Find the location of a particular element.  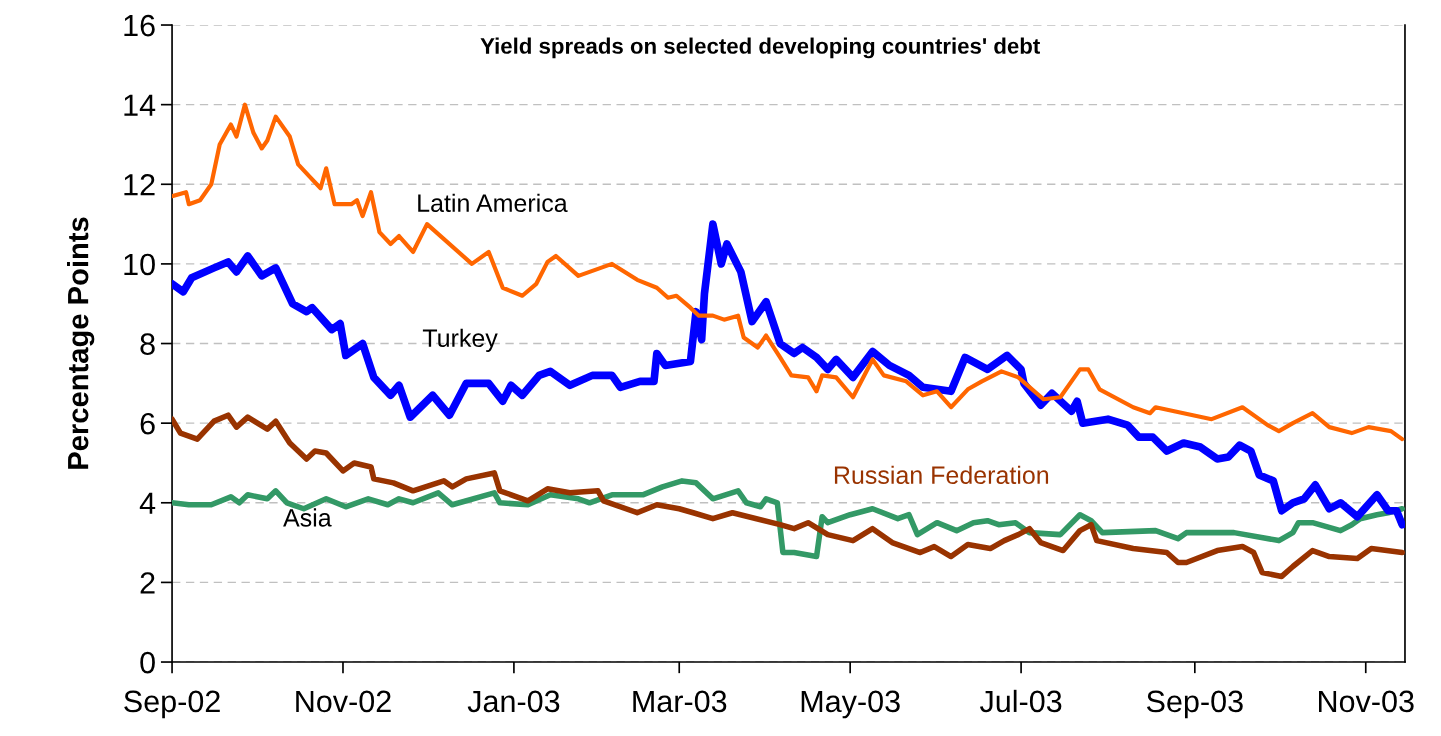

series-label: Asia is located at coordinates (307, 517).